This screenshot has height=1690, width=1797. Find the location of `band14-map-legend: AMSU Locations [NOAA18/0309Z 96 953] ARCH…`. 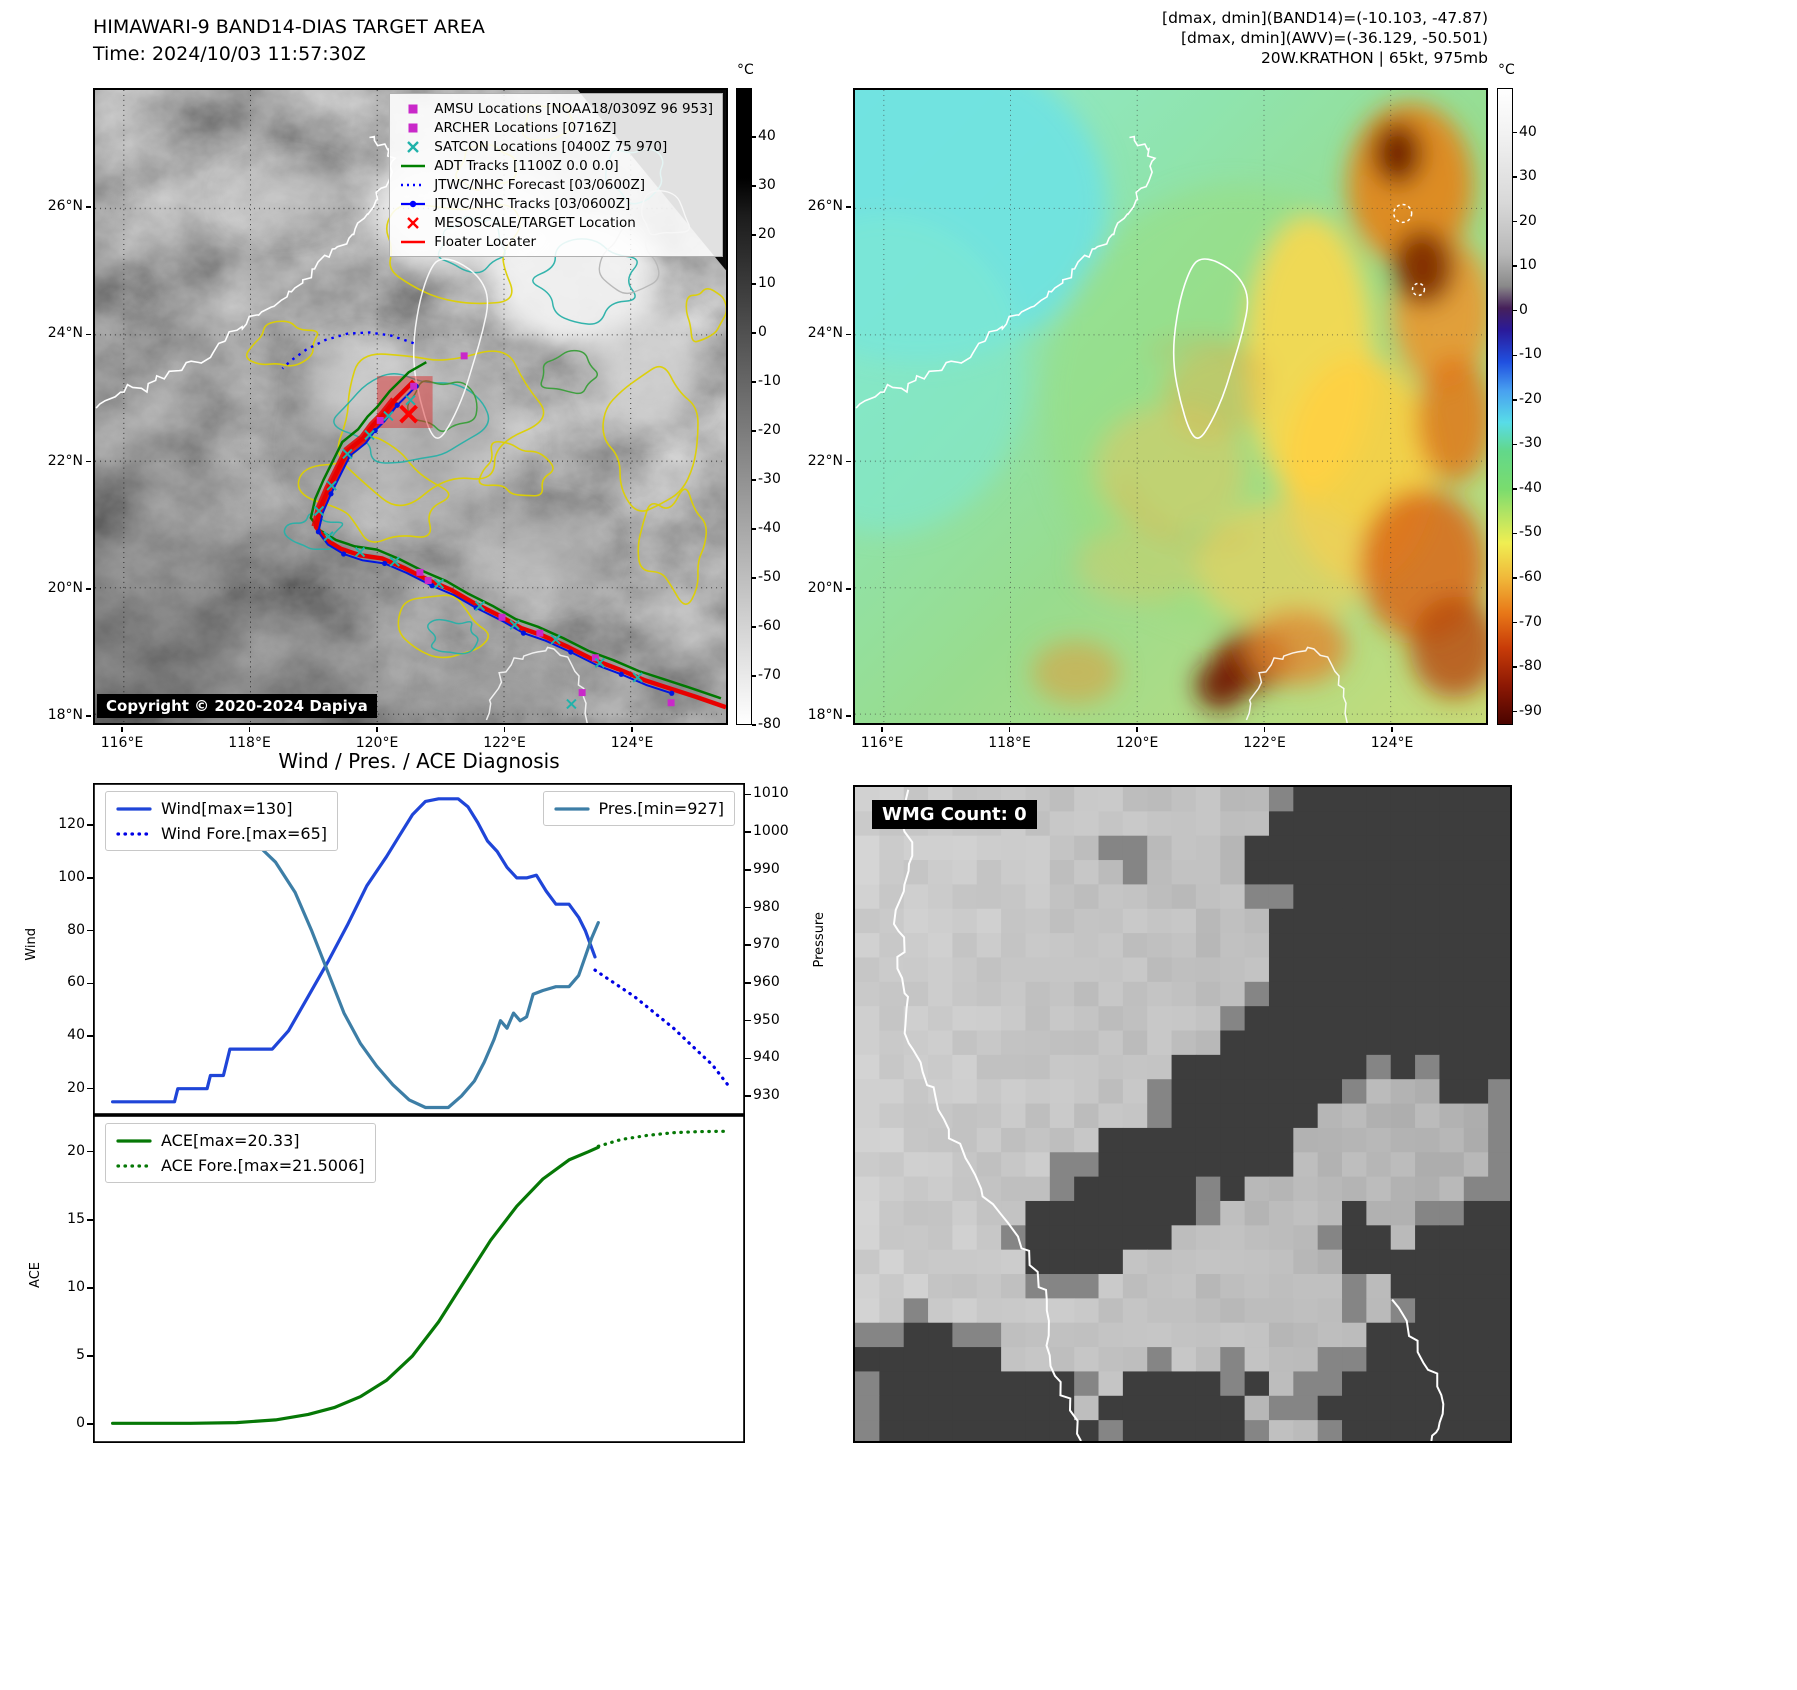

band14-map-legend: AMSU Locations [NOAA18/0309Z 96 953] ARCH… is located at coordinates (556, 175).